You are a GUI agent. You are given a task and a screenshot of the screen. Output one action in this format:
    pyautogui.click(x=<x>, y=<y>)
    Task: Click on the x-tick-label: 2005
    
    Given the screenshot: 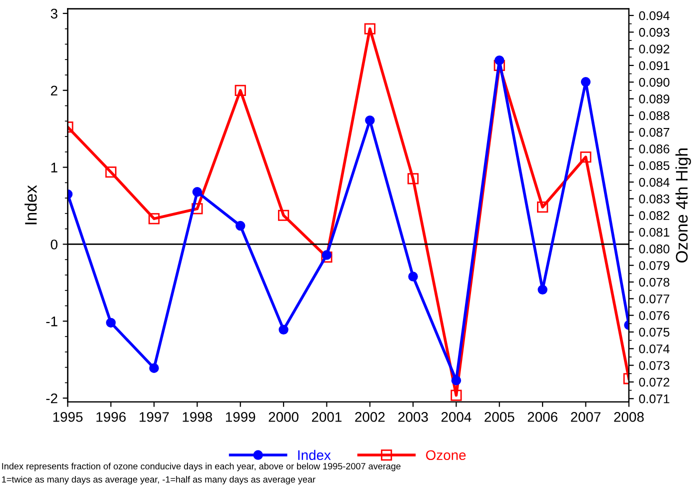 What is the action you would take?
    pyautogui.click(x=499, y=417)
    